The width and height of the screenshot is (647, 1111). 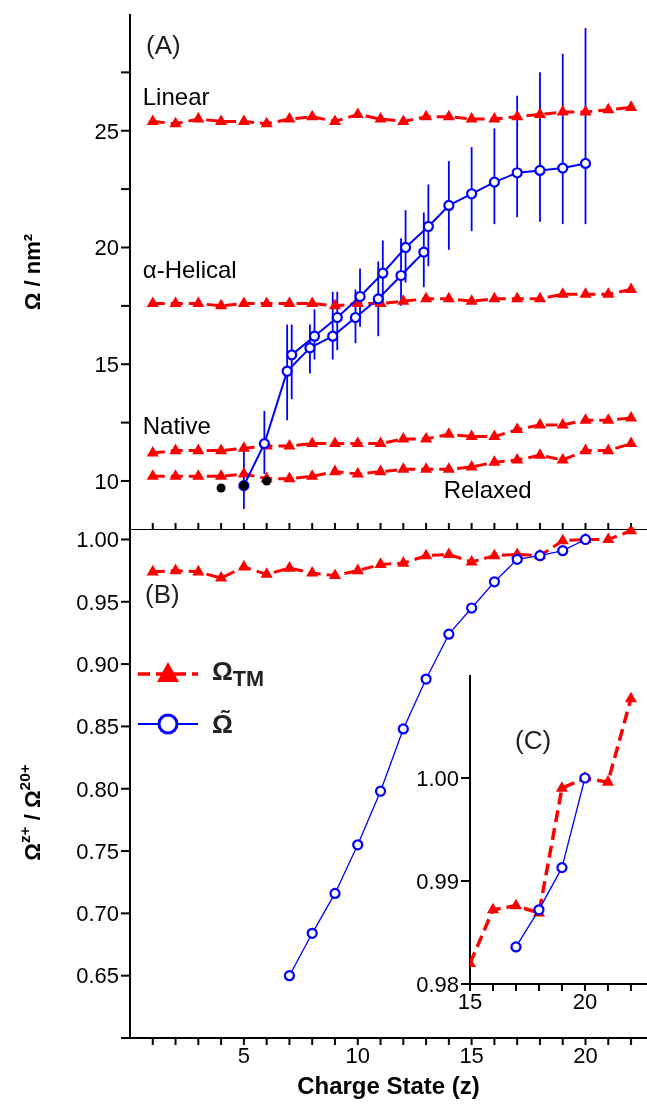 What do you see at coordinates (97, 851) in the screenshot?
I see `y-tick-label: 0.75` at bounding box center [97, 851].